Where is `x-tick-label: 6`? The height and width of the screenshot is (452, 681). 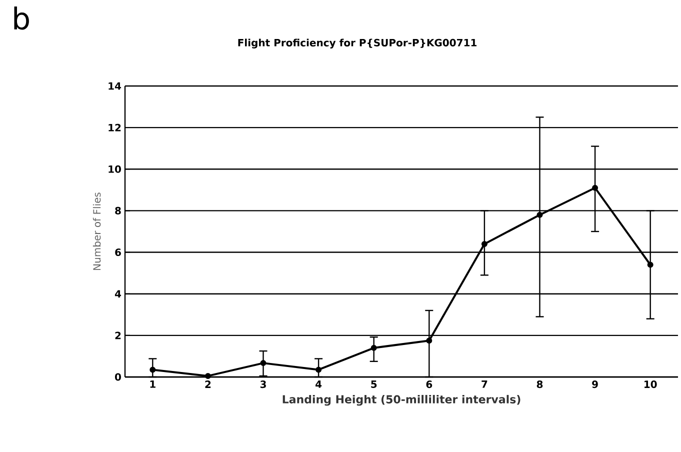 x-tick-label: 6 is located at coordinates (429, 384).